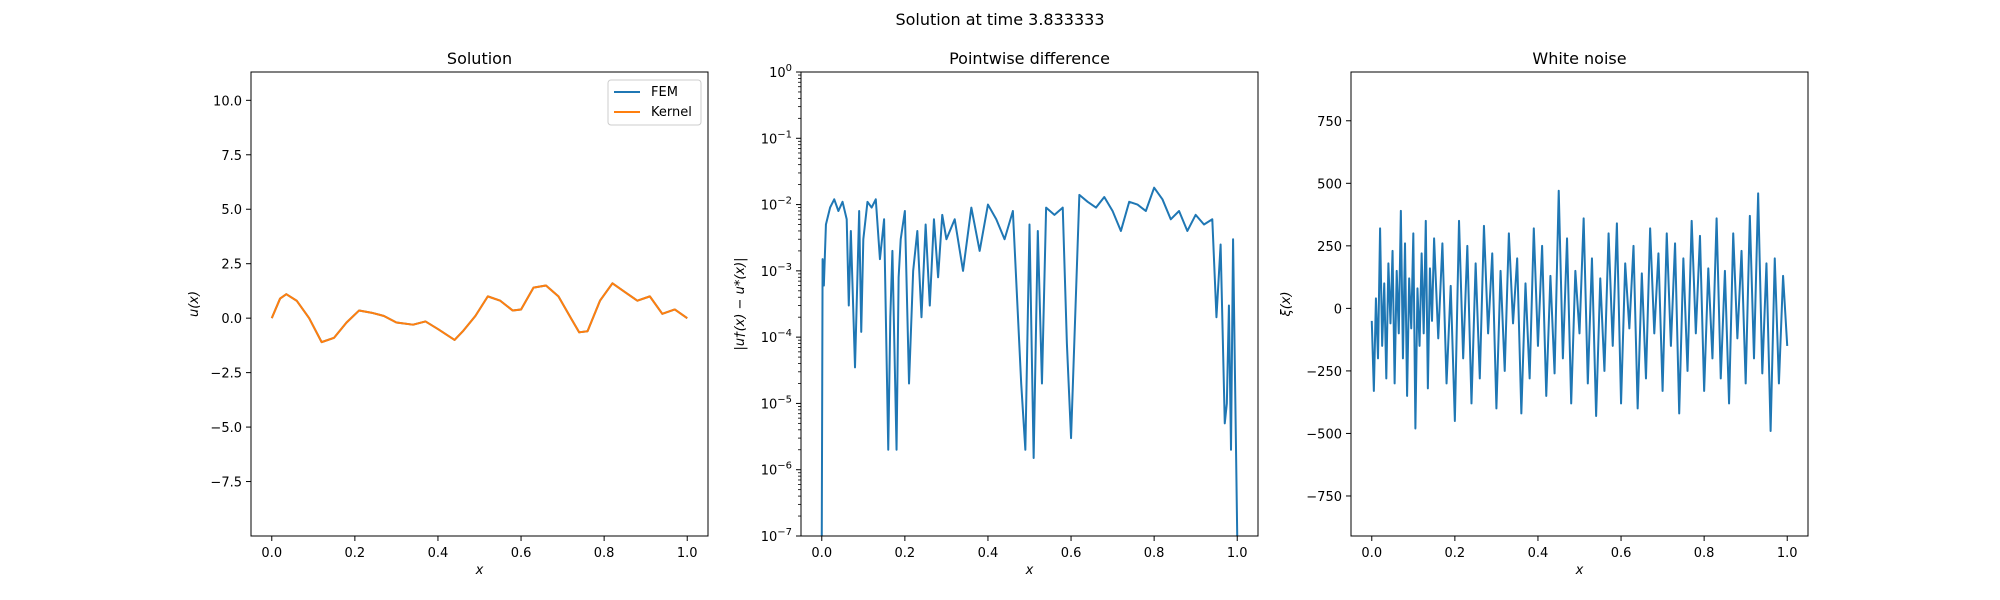 The image size is (2000, 600). Describe the element at coordinates (231, 265) in the screenshot. I see `solution-ytick-label: 2.5` at that location.